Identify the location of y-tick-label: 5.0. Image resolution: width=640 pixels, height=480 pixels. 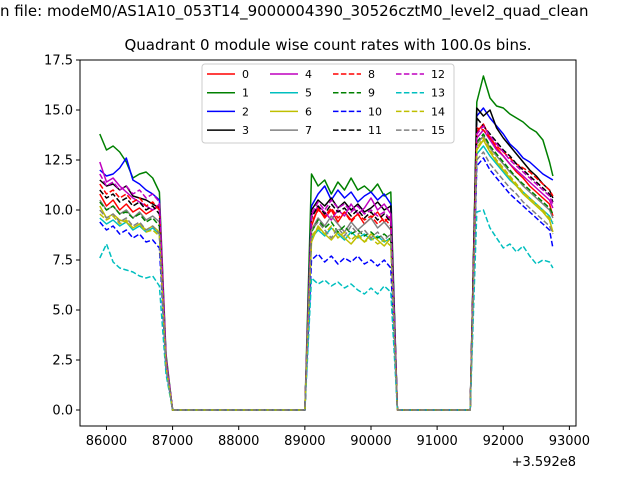
(62, 311).